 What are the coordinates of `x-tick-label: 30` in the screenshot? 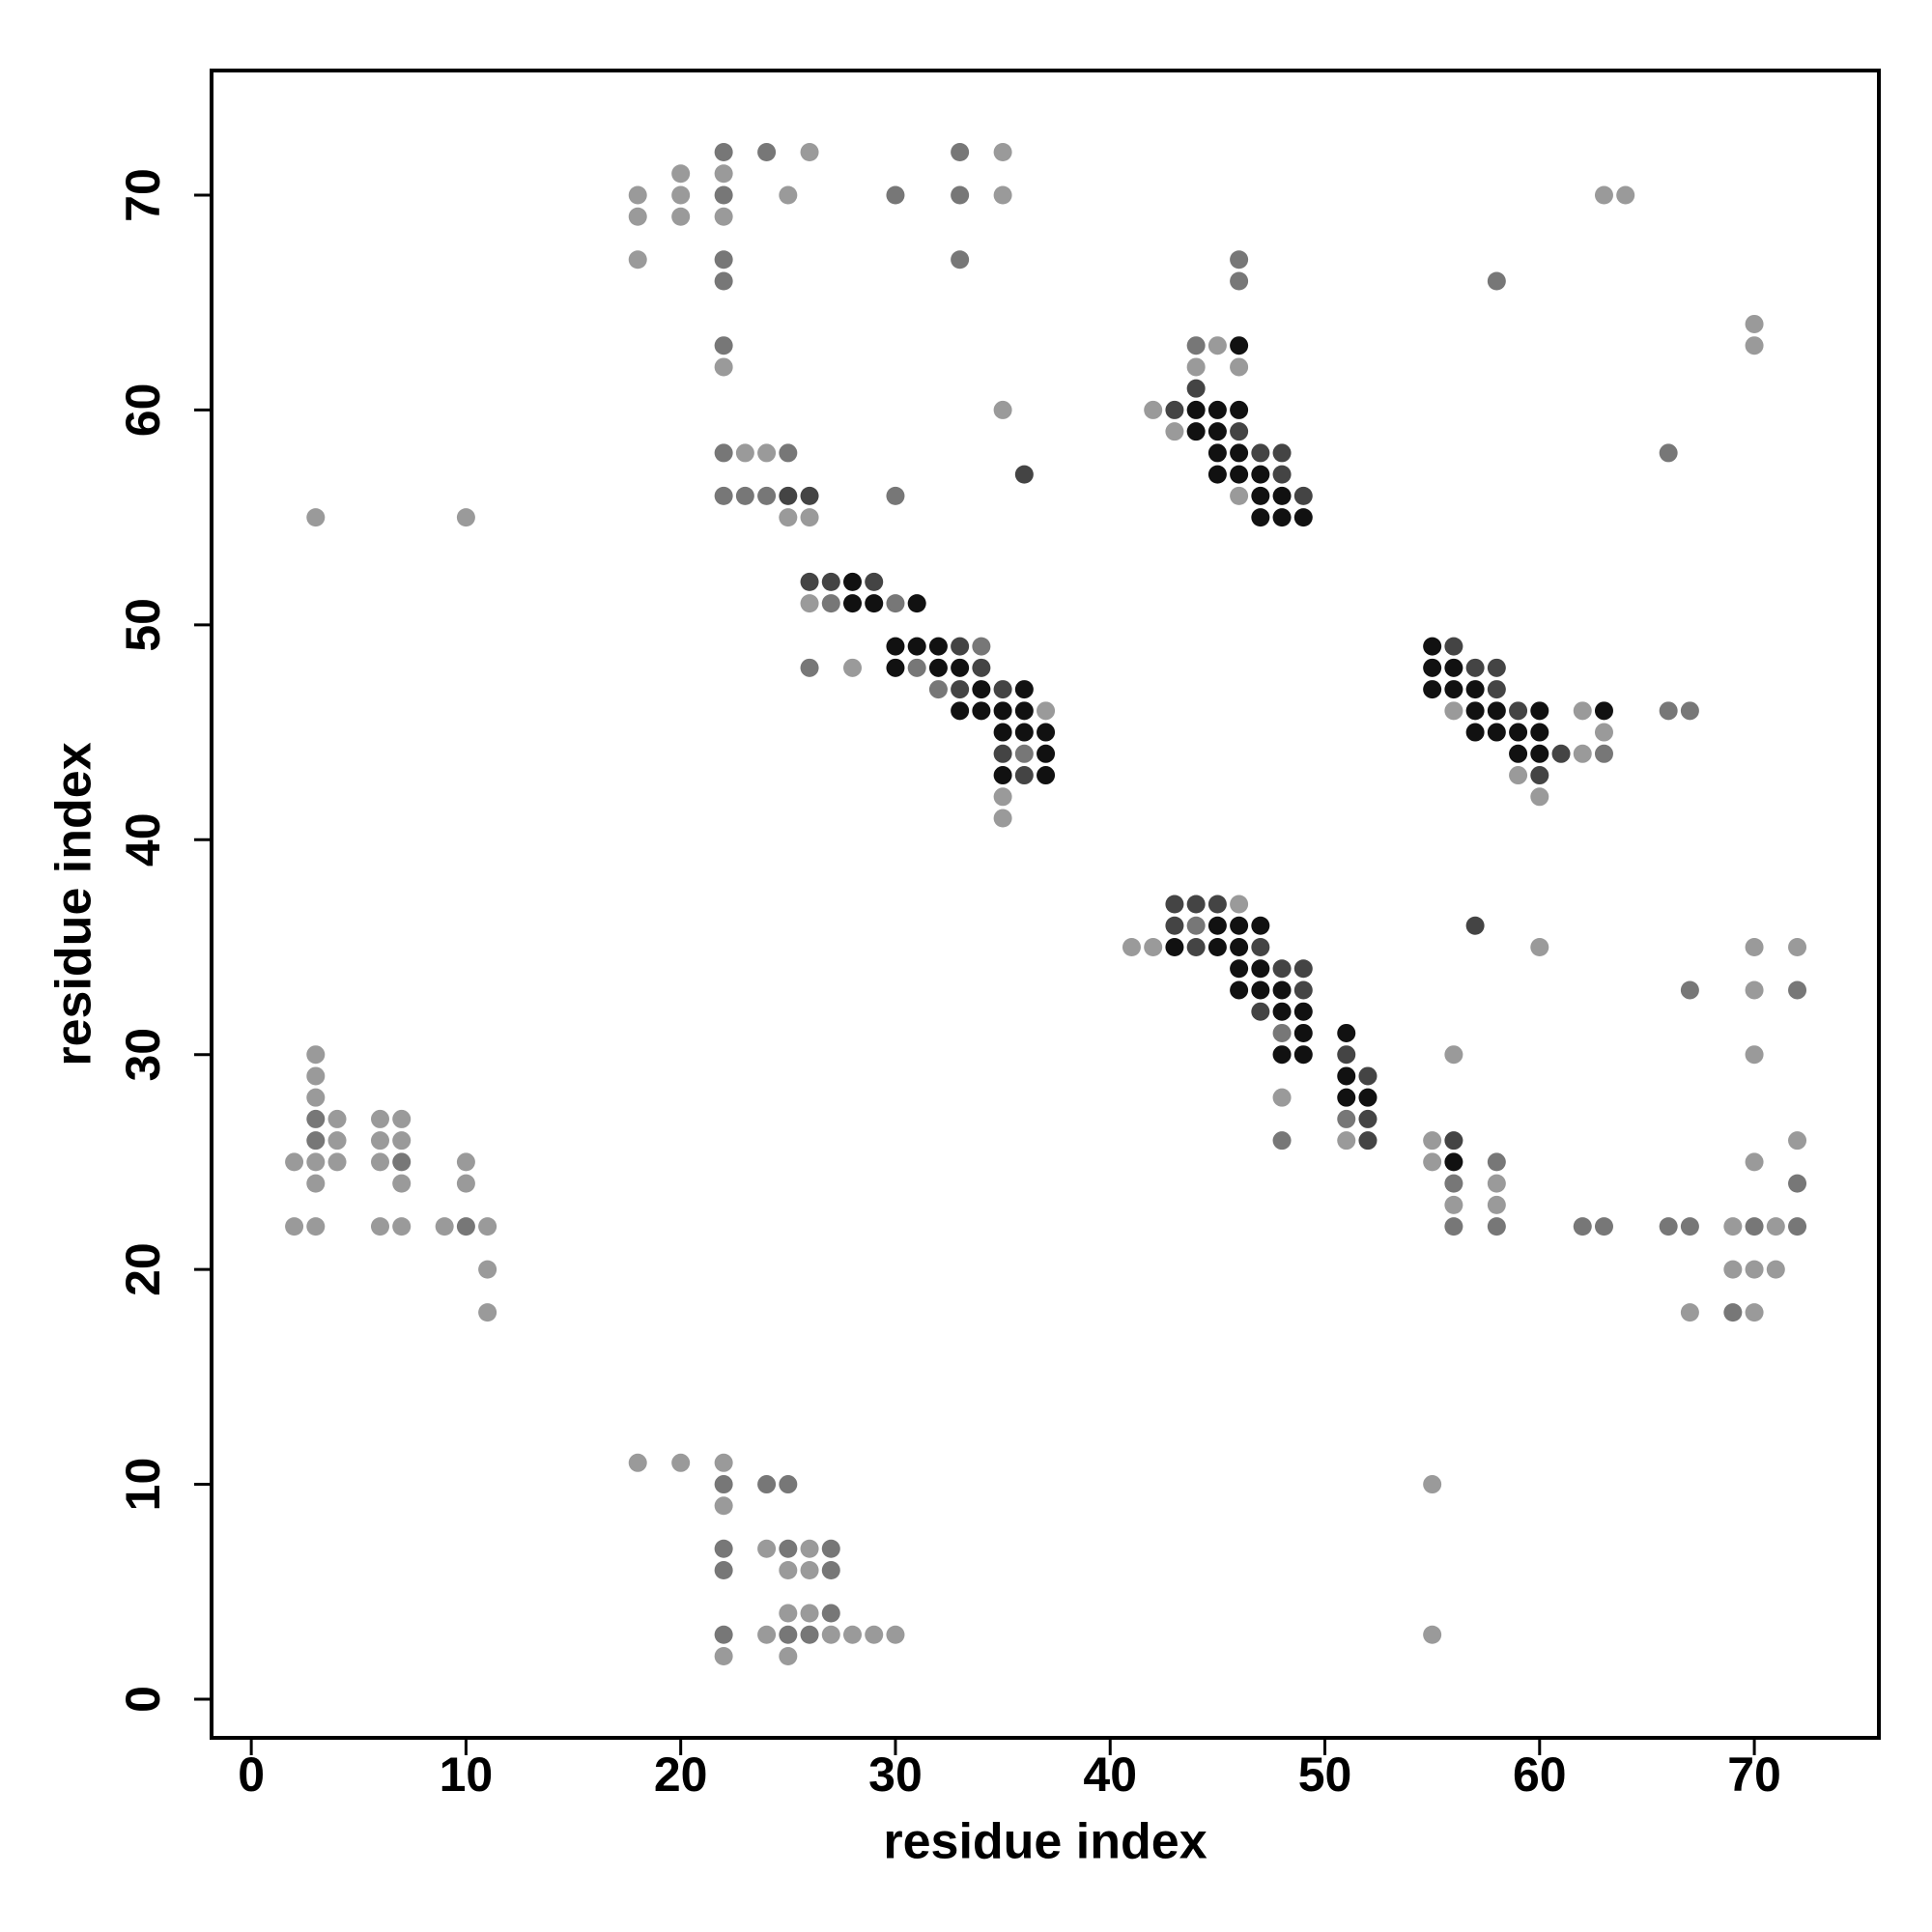 It's located at (895, 1774).